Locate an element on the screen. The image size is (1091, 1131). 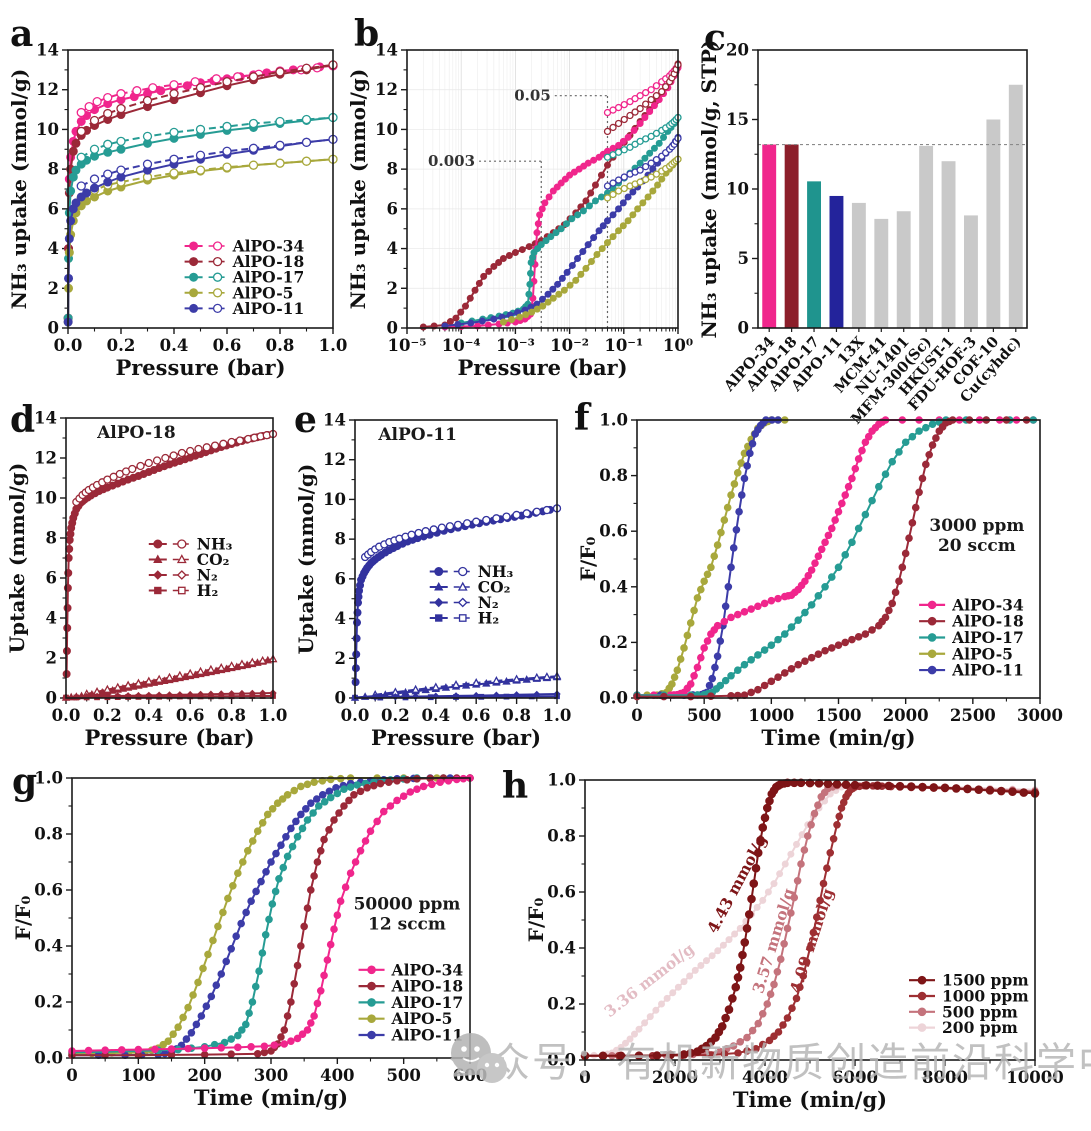
panel-d-annotation: AlPO-18 is located at coordinates (136, 433).